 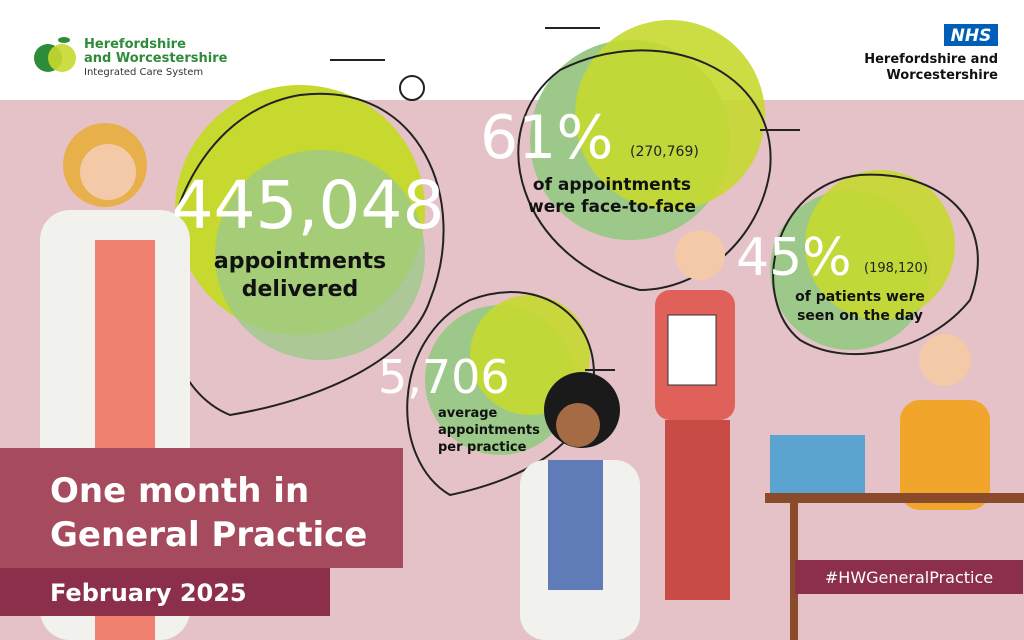 What do you see at coordinates (945, 455) in the screenshot?
I see `worker-top` at bounding box center [945, 455].